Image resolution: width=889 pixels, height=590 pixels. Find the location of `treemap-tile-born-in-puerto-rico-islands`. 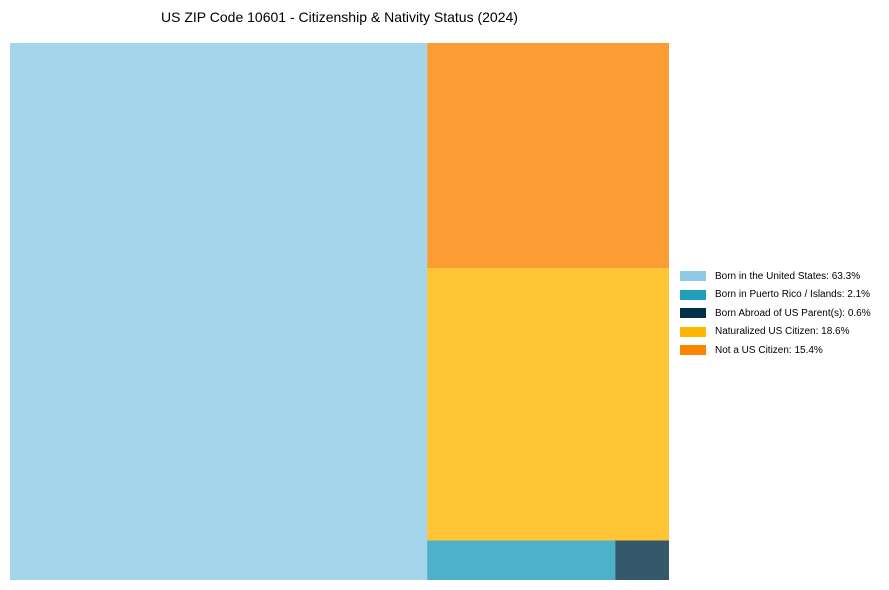

treemap-tile-born-in-puerto-rico-islands is located at coordinates (521, 560).